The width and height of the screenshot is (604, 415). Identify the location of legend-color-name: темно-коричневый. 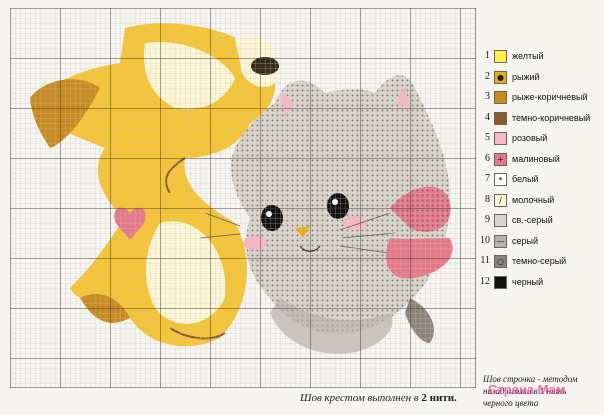
(551, 117).